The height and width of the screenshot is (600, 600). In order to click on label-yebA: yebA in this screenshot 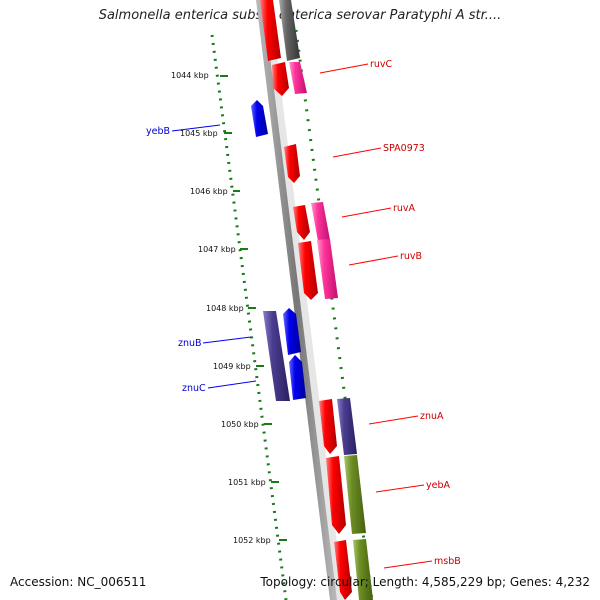, I will do `click(438, 485)`.